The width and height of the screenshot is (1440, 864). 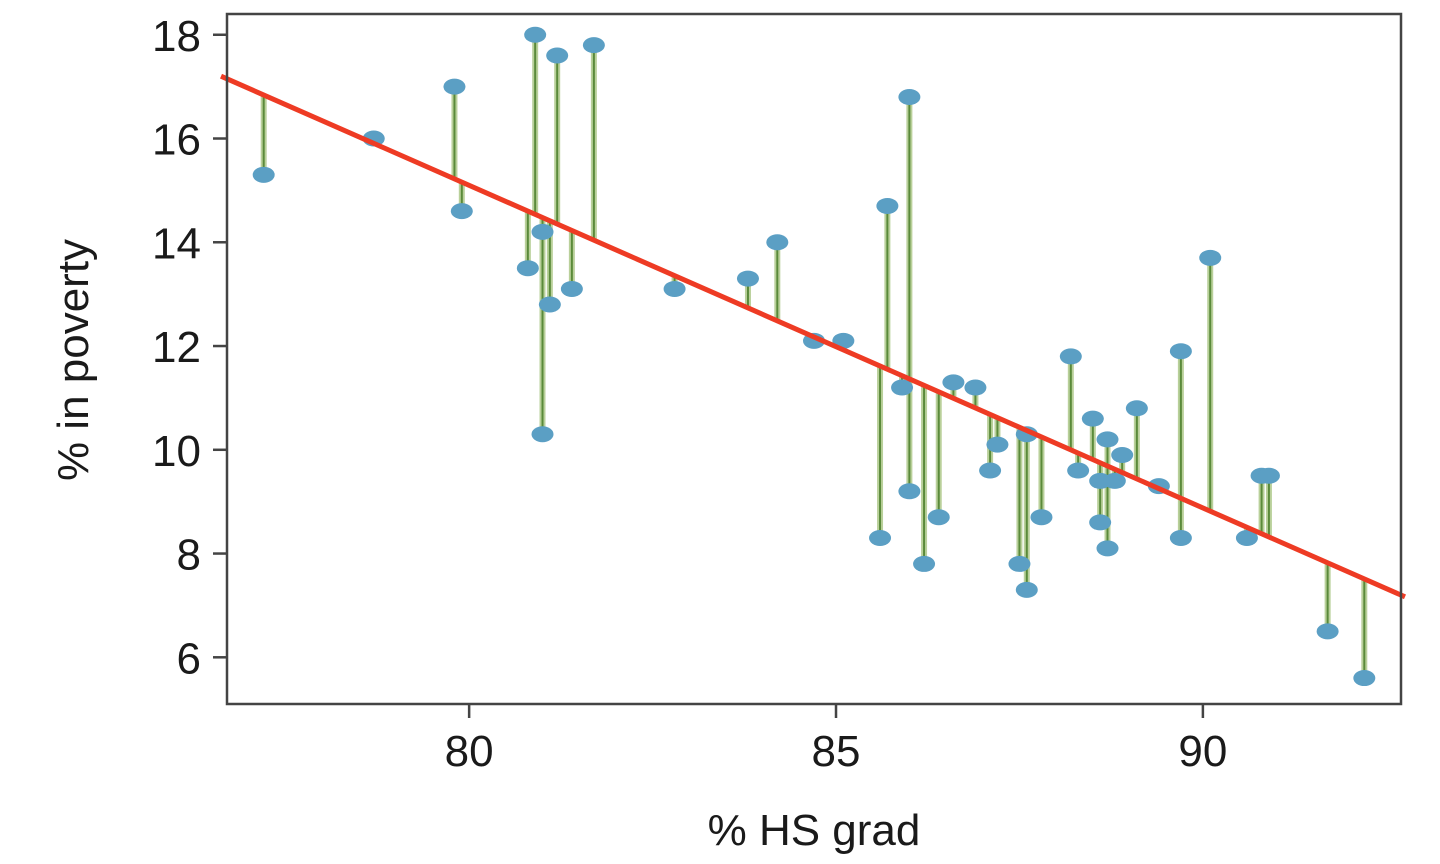 I want to click on y-tick-label: 8, so click(x=189, y=555).